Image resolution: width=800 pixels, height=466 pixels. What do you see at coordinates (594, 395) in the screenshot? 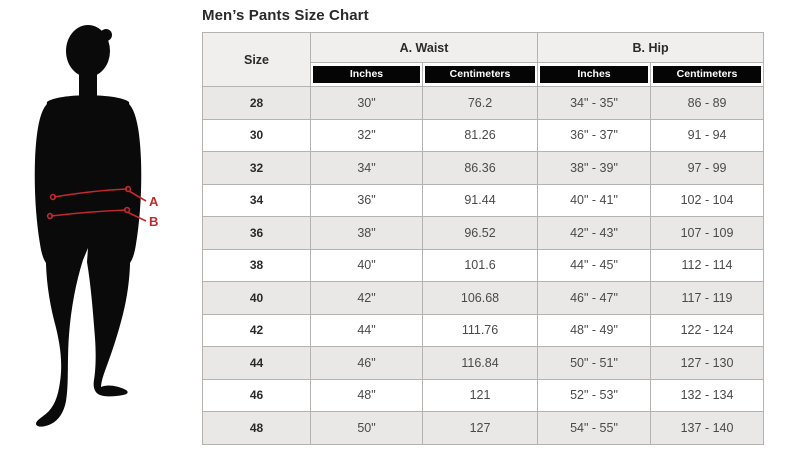
I see `hip-inches-cell: 52" - 53"` at bounding box center [594, 395].